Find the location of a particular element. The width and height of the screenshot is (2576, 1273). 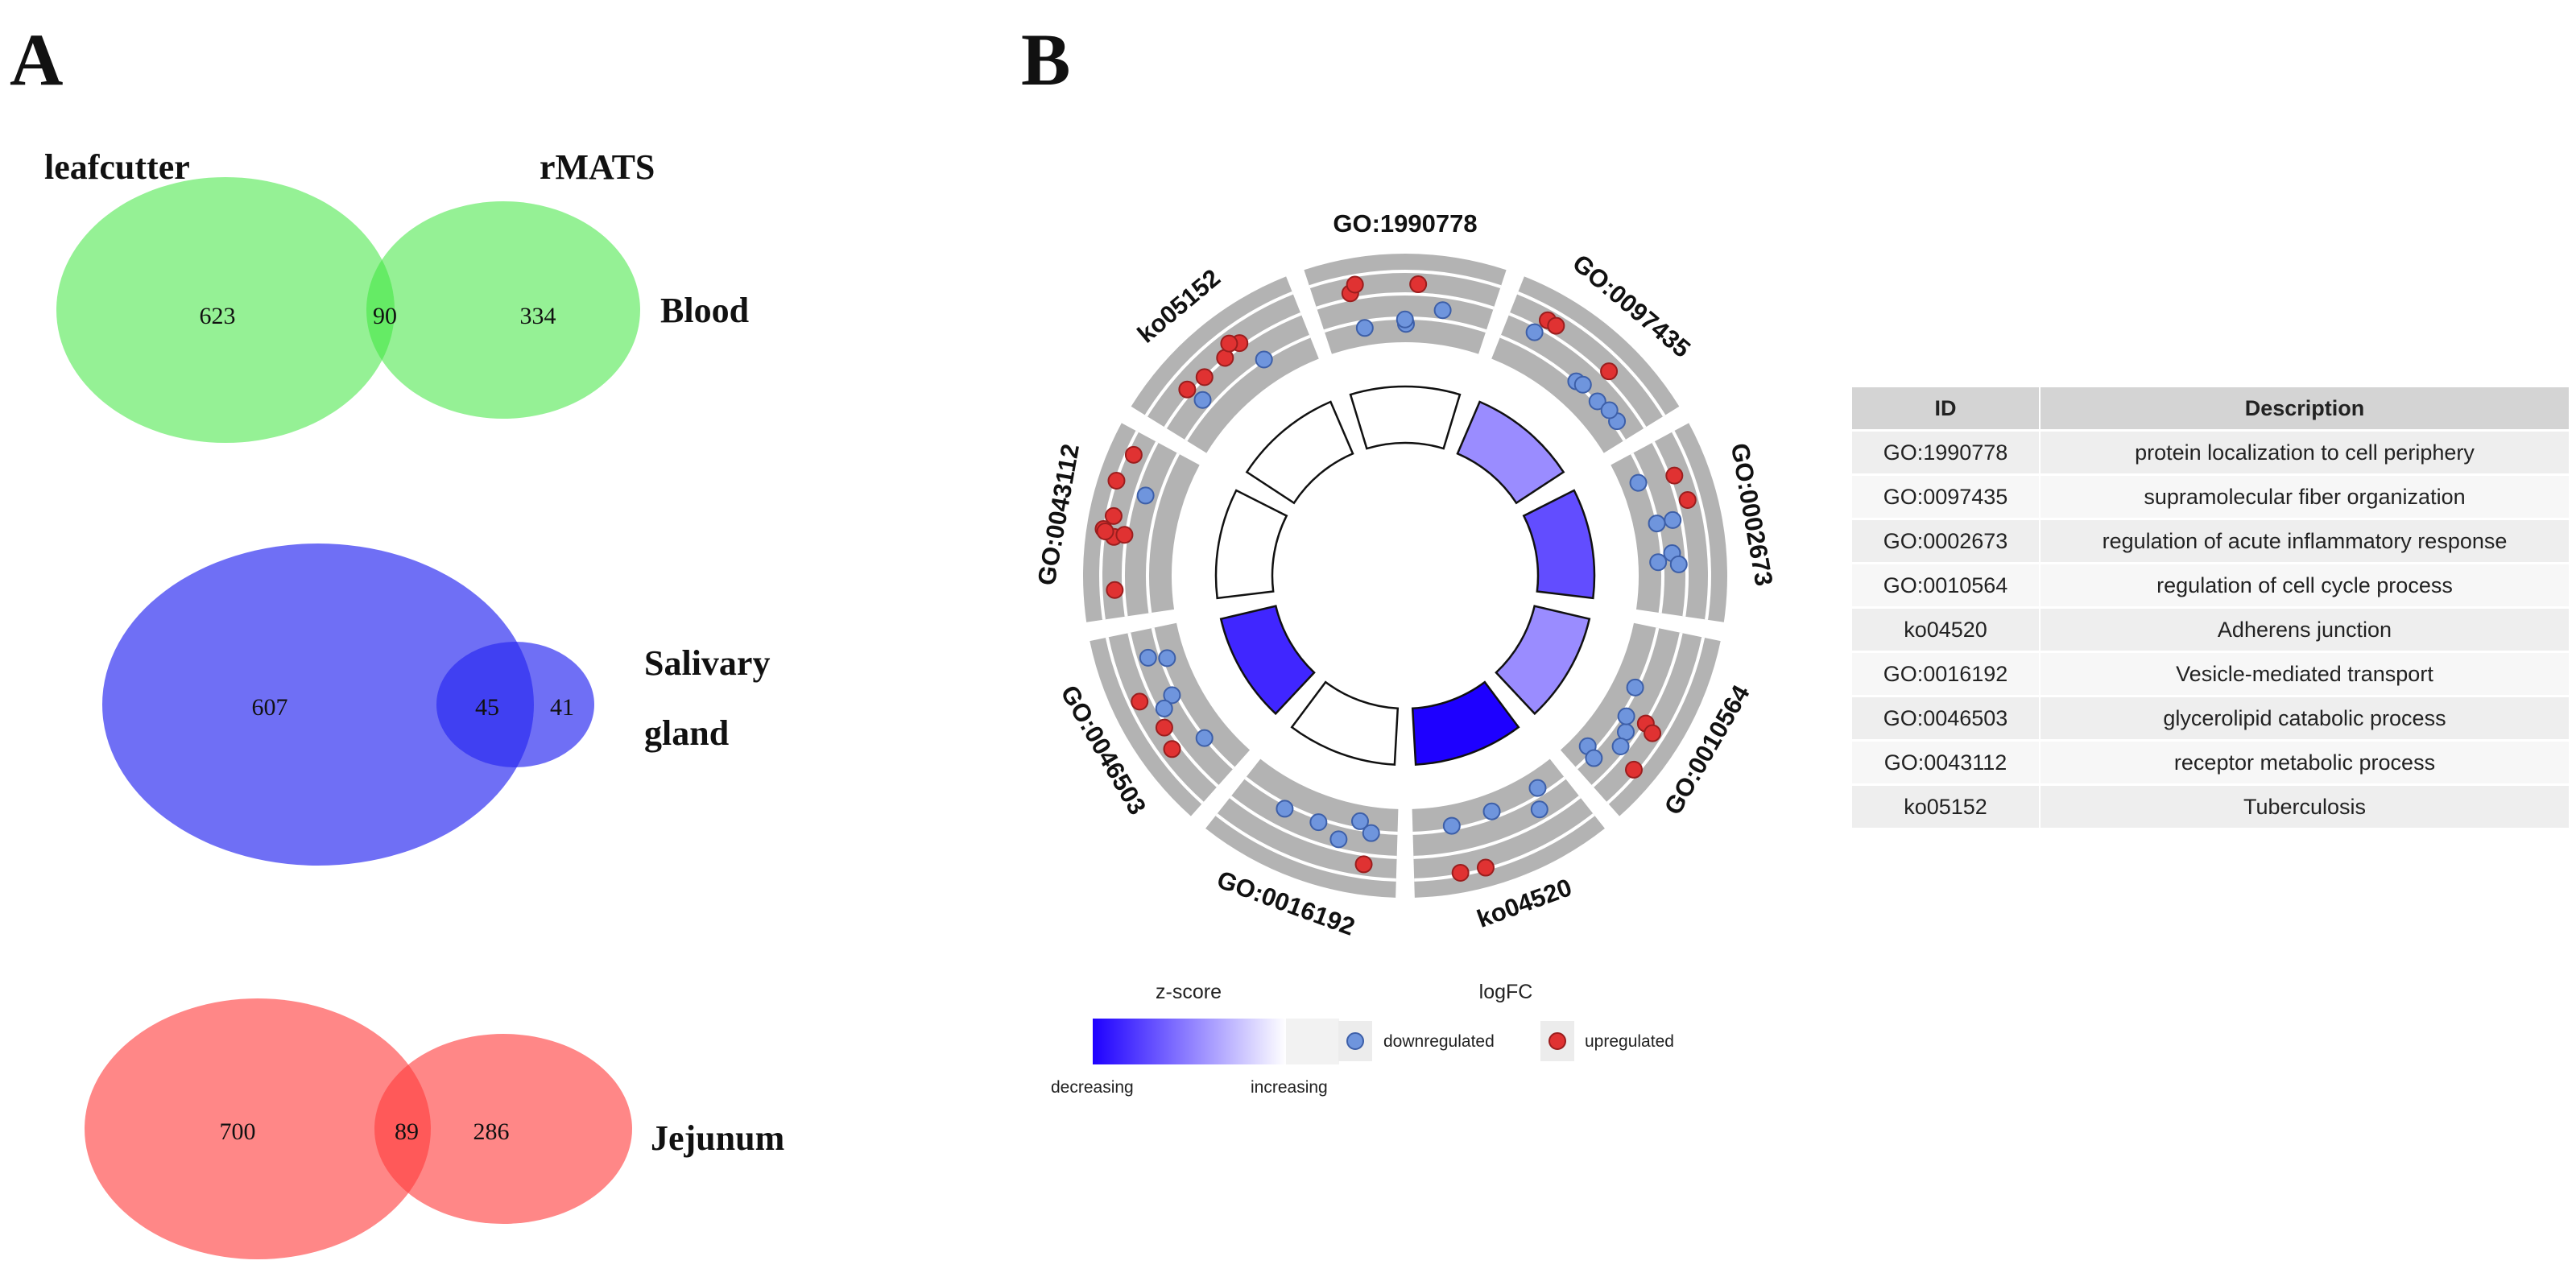

venn-salivary-overlap-count: 45 is located at coordinates (487, 707).